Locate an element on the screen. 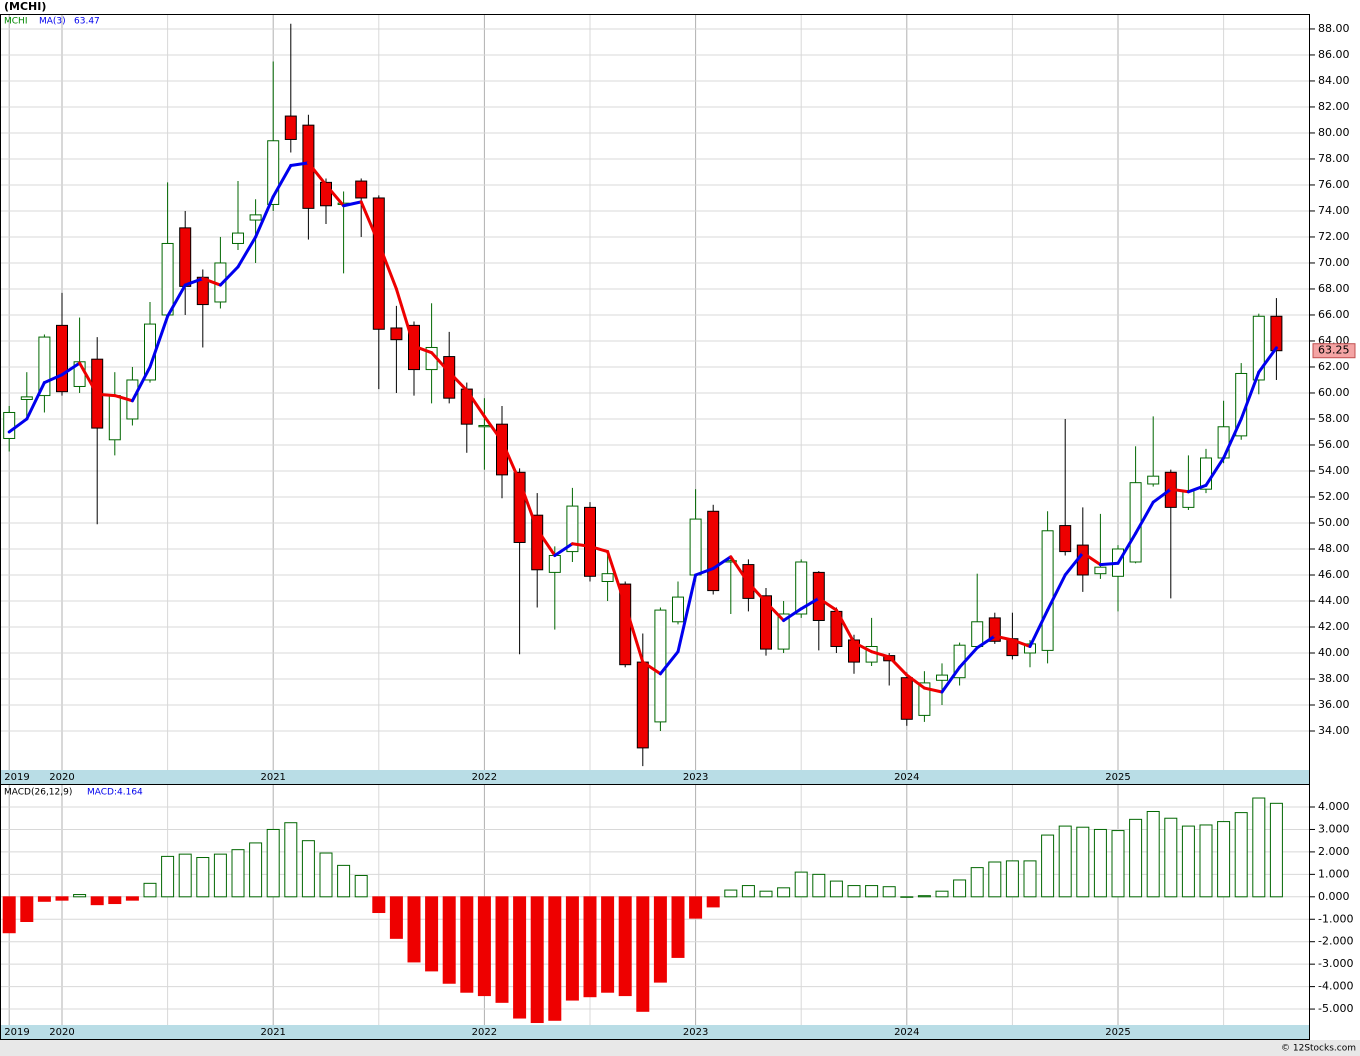 Image resolution: width=1360 pixels, height=1056 pixels. last-price: 63.25 is located at coordinates (1334, 350).